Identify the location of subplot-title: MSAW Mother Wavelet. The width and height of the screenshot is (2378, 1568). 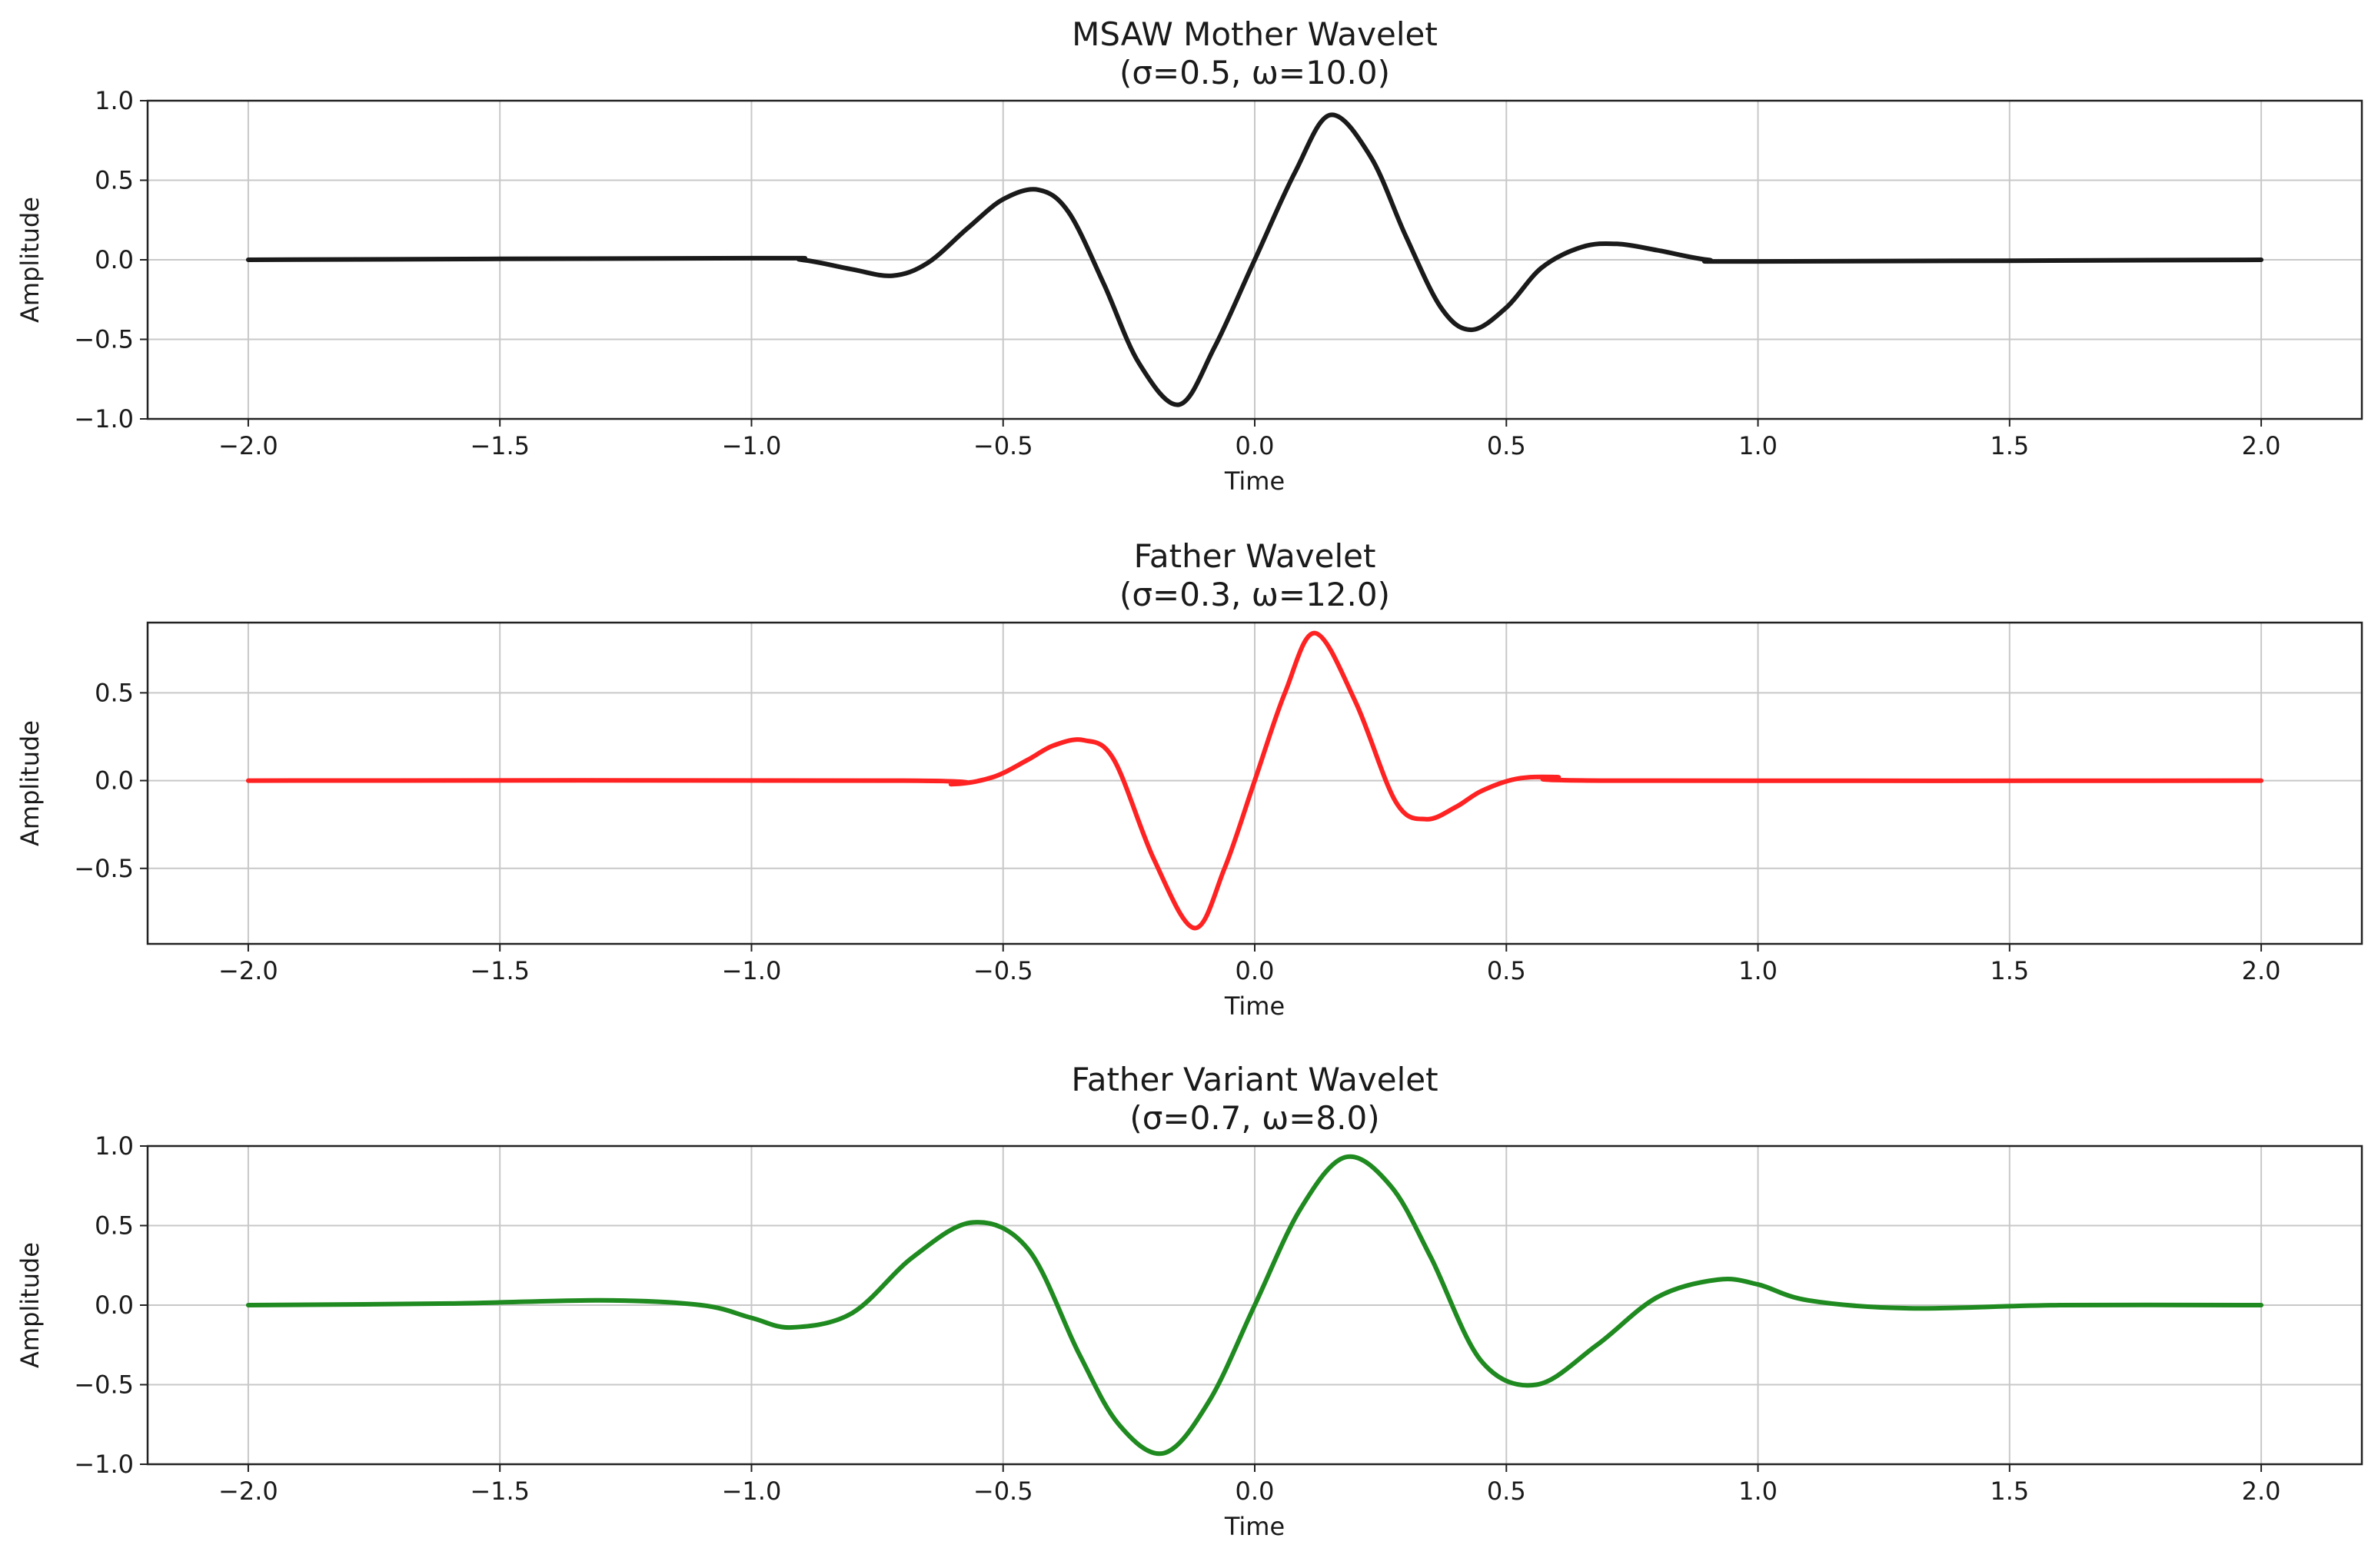
(1255, 34).